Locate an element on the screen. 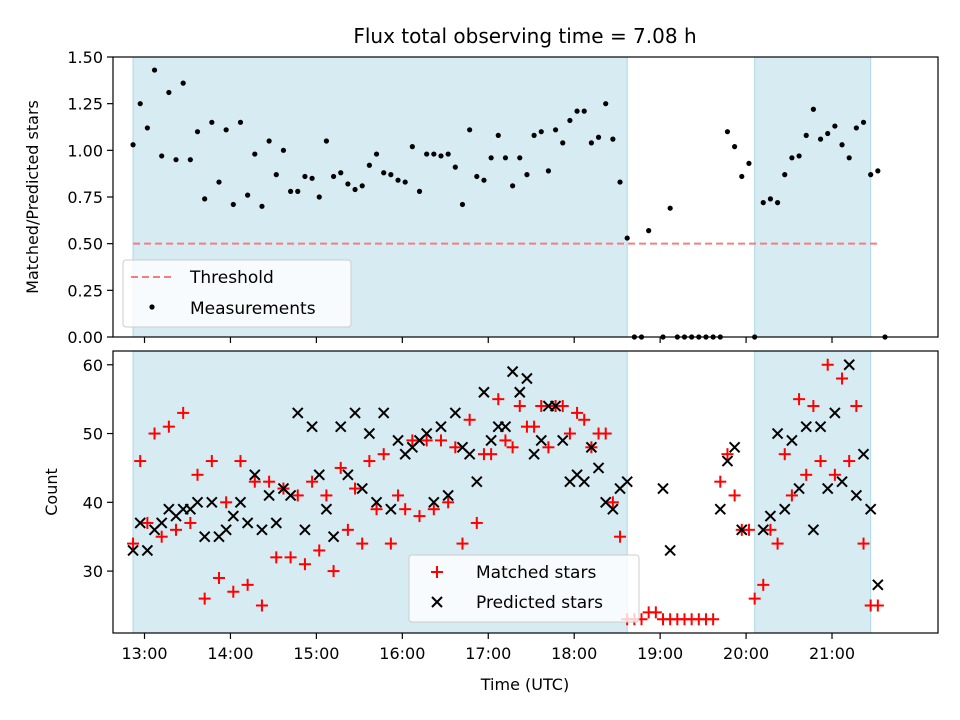  top-y-tick-label: 1.00 is located at coordinates (85, 150).